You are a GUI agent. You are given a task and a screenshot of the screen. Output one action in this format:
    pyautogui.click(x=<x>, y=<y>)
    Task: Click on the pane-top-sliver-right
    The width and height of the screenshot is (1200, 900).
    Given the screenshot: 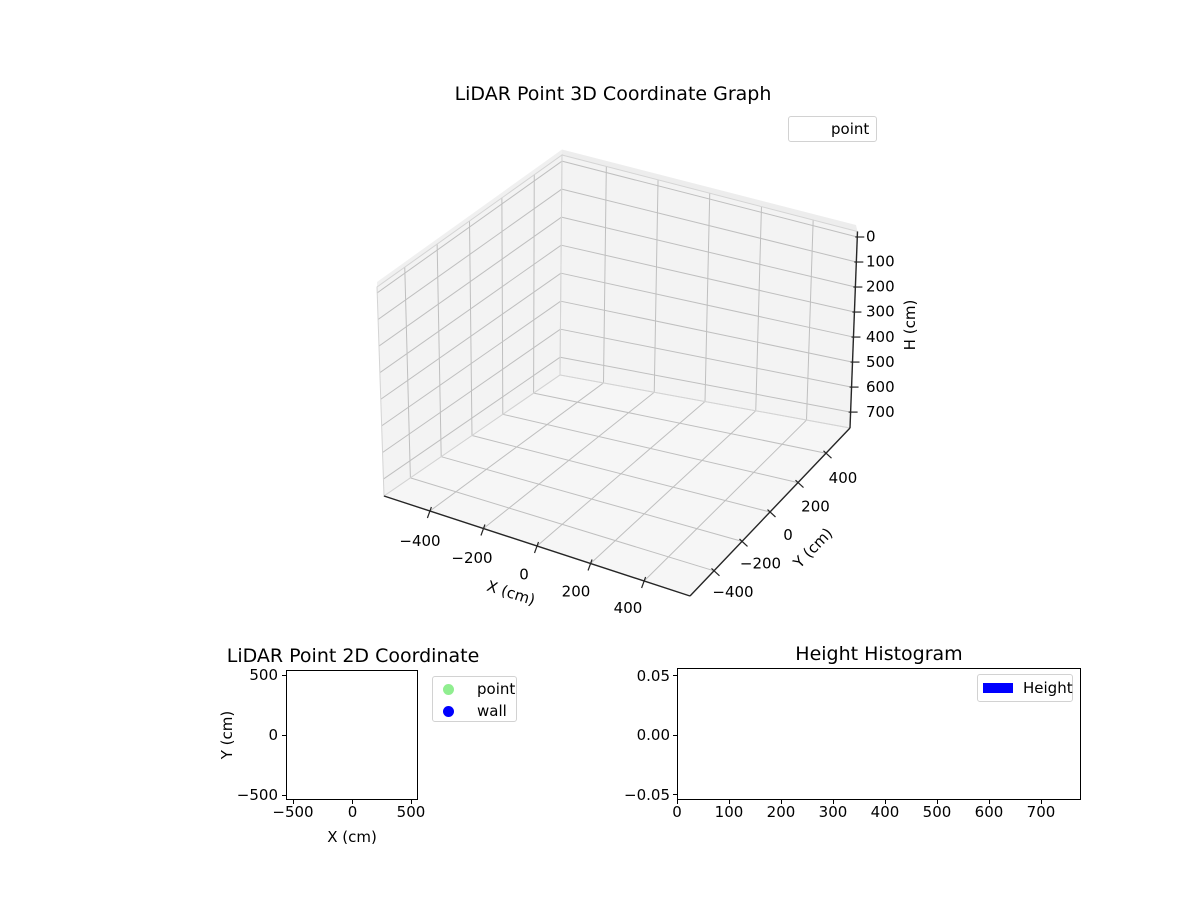 What is the action you would take?
    pyautogui.click(x=710, y=190)
    